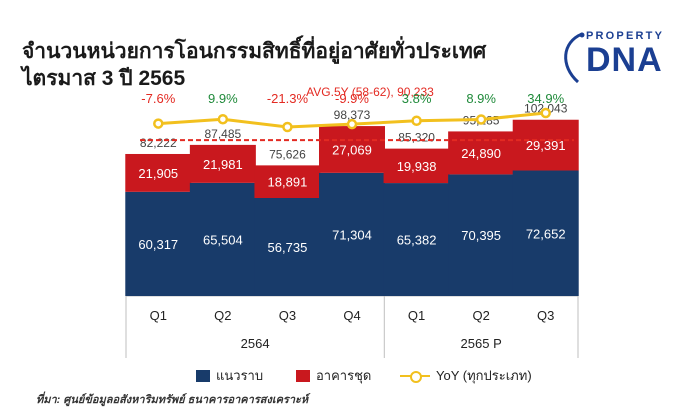  What do you see at coordinates (303, 375) in the screenshot?
I see `legend-swatch-condo` at bounding box center [303, 375].